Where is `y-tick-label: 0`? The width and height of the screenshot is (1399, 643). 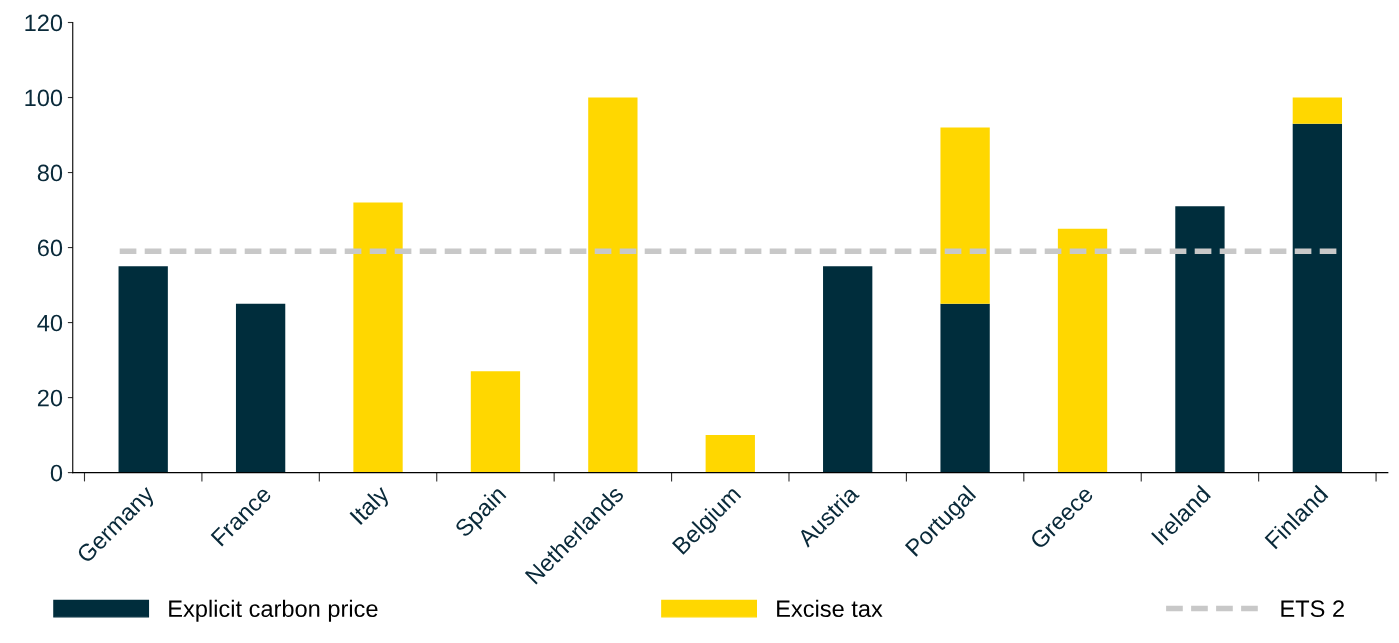
y-tick-label: 0 is located at coordinates (56, 473).